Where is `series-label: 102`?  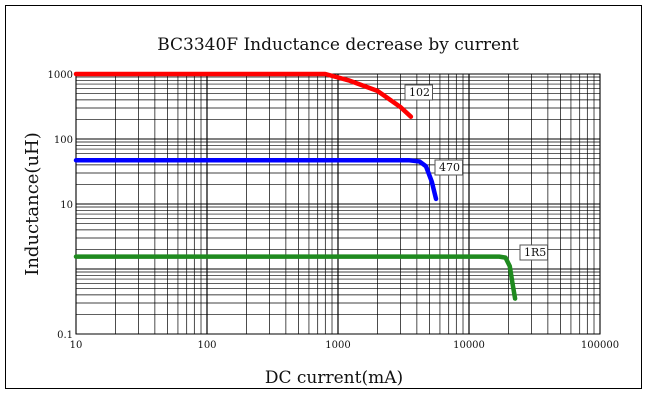 series-label: 102 is located at coordinates (419, 92).